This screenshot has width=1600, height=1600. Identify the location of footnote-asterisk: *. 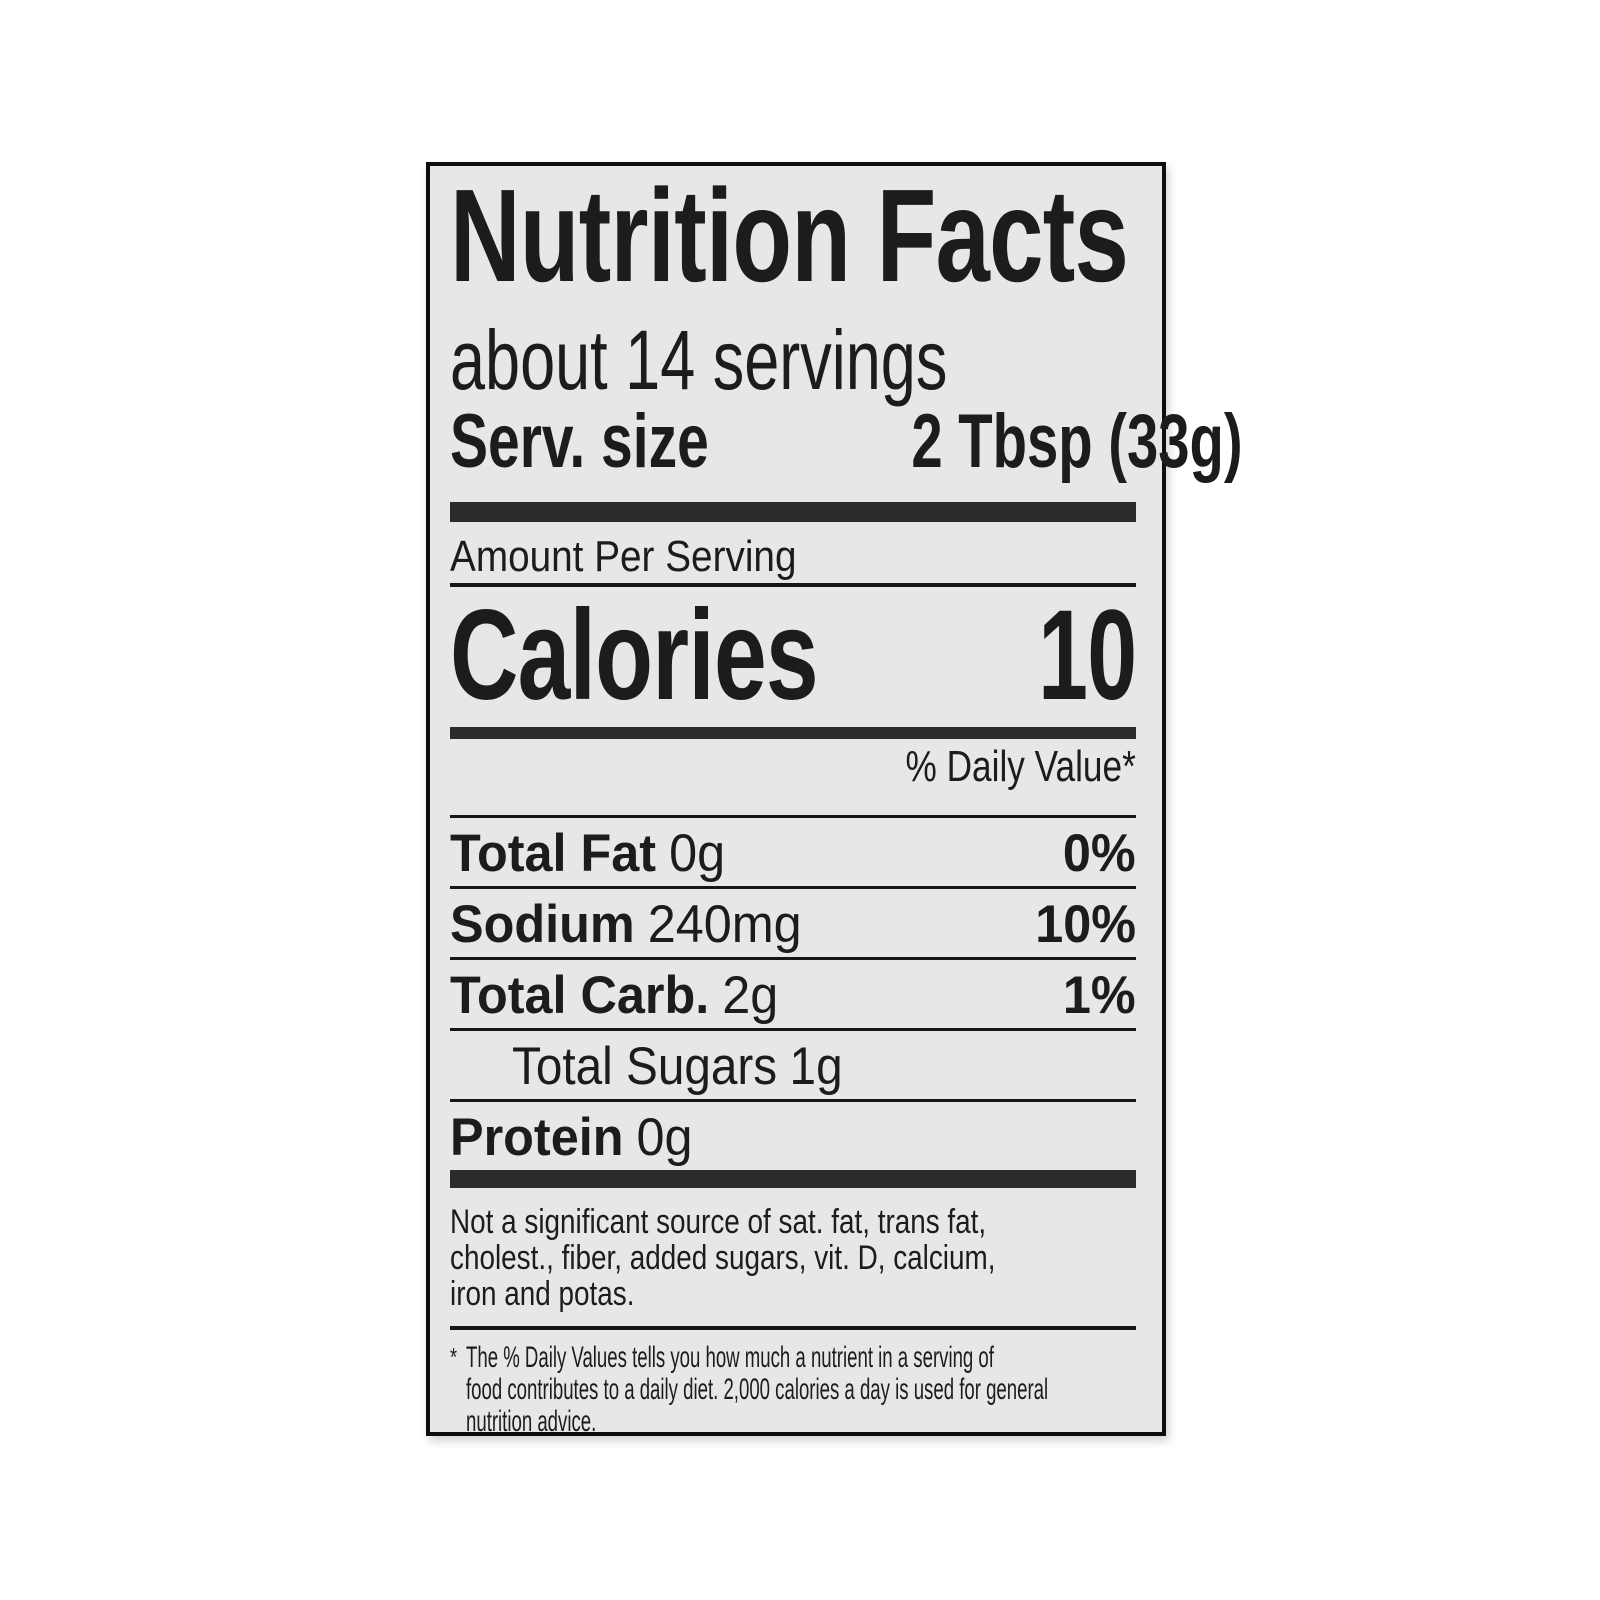
(454, 1357).